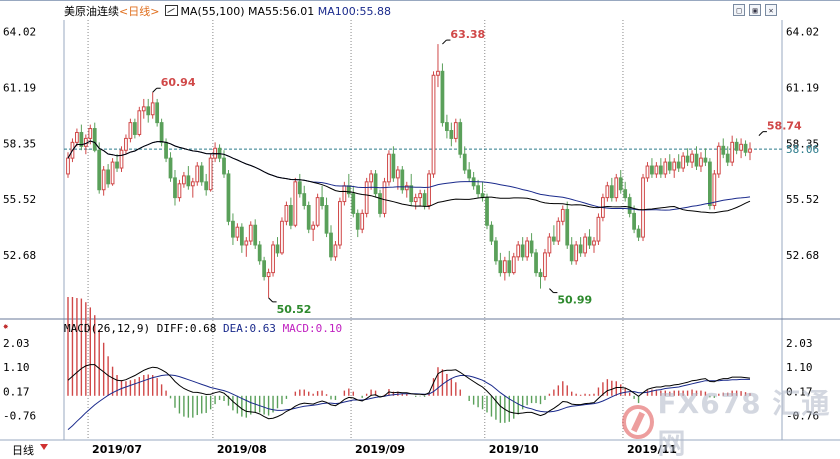 Image resolution: width=840 pixels, height=459 pixels. Describe the element at coordinates (44, 447) in the screenshot. I see `dropdown-arrow-icon` at that location.